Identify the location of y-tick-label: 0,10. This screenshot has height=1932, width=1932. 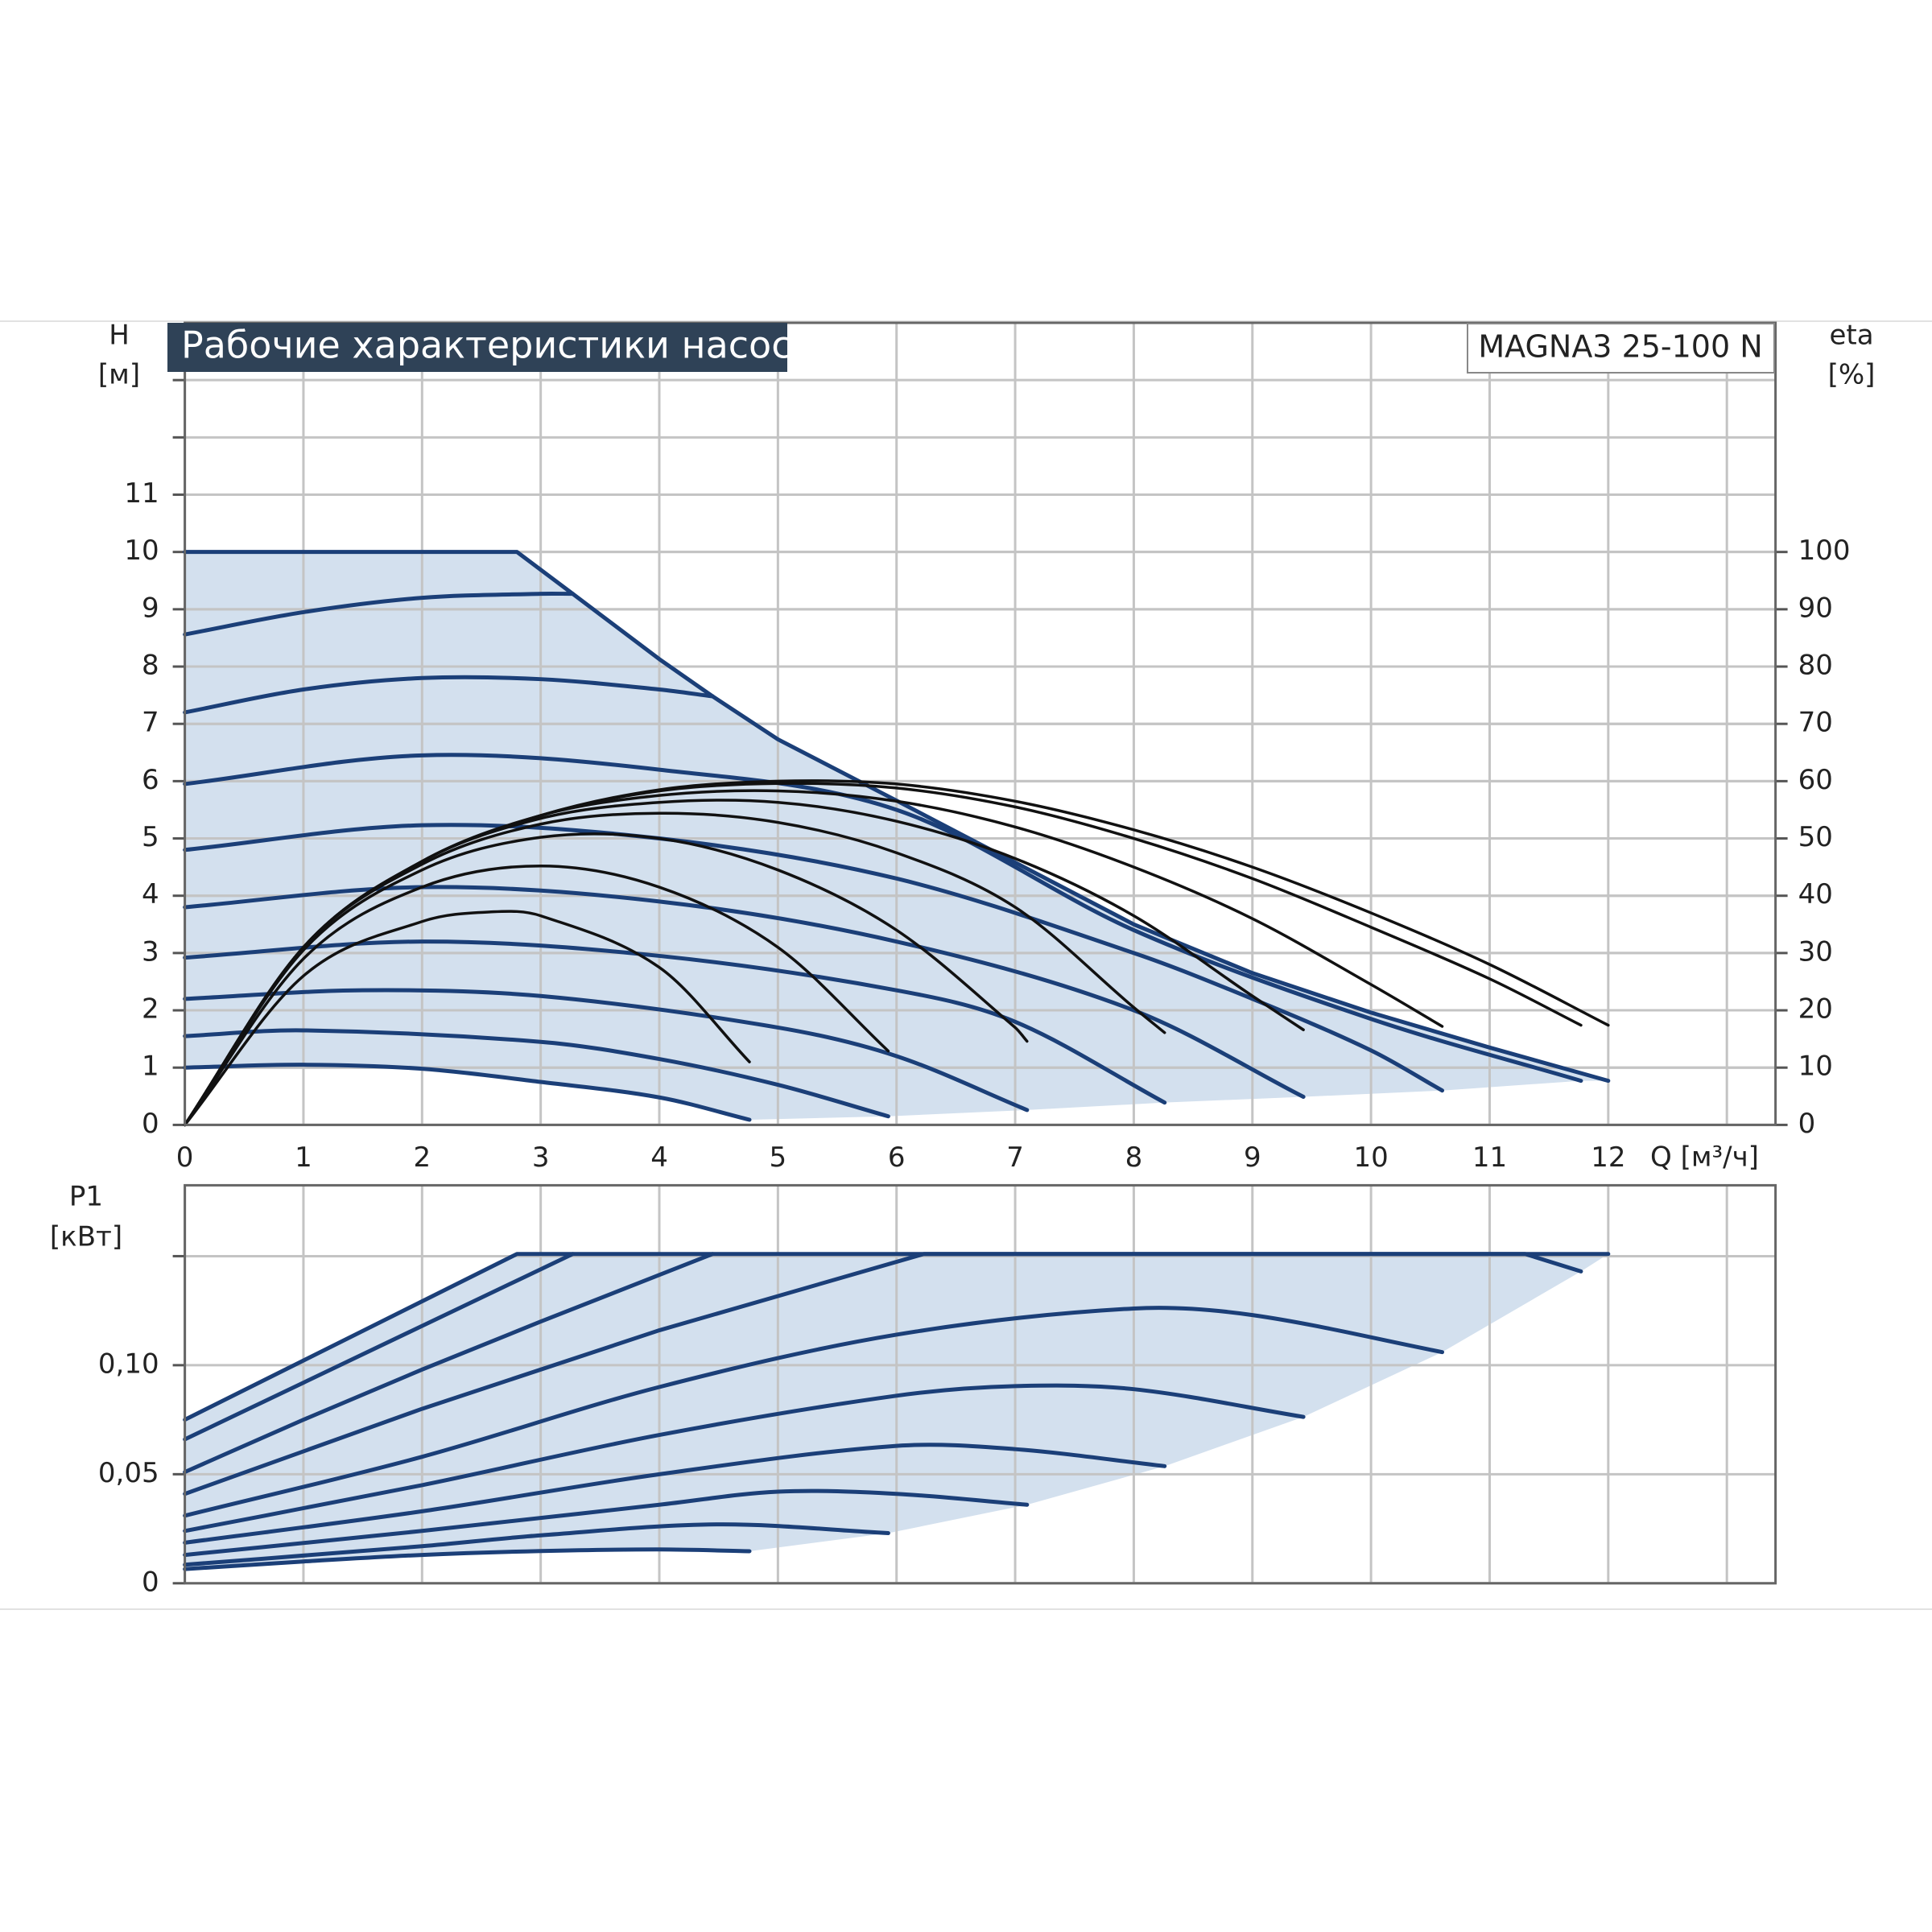
(128, 1364).